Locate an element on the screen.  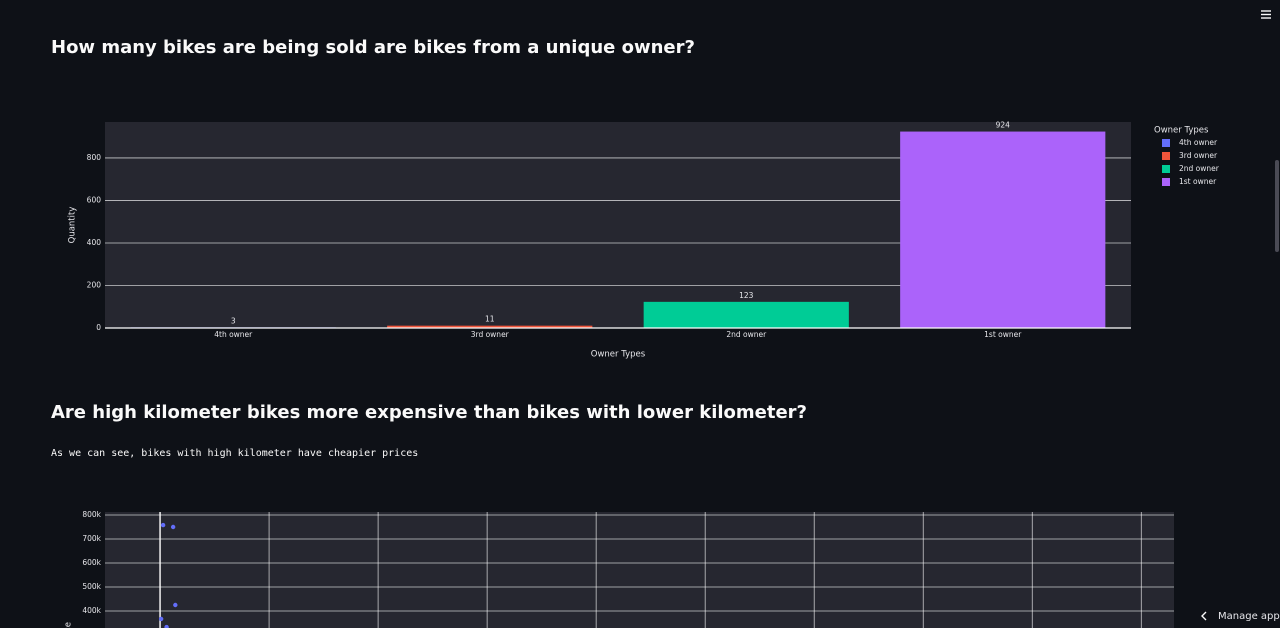
x-tick-label: 2nd owner is located at coordinates (746, 334).